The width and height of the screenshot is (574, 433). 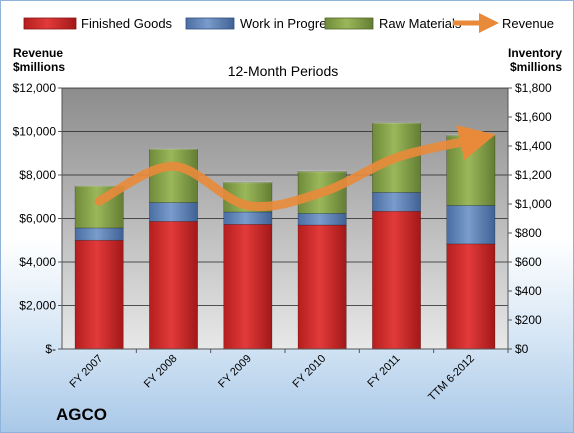 I want to click on legend-swatch-work-in-progress, so click(x=210, y=23).